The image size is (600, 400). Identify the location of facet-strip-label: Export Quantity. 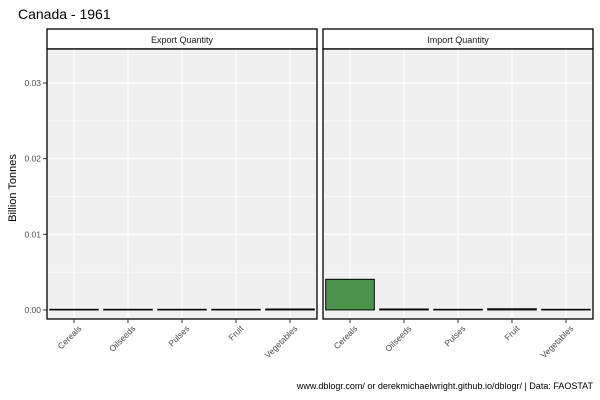
(182, 40).